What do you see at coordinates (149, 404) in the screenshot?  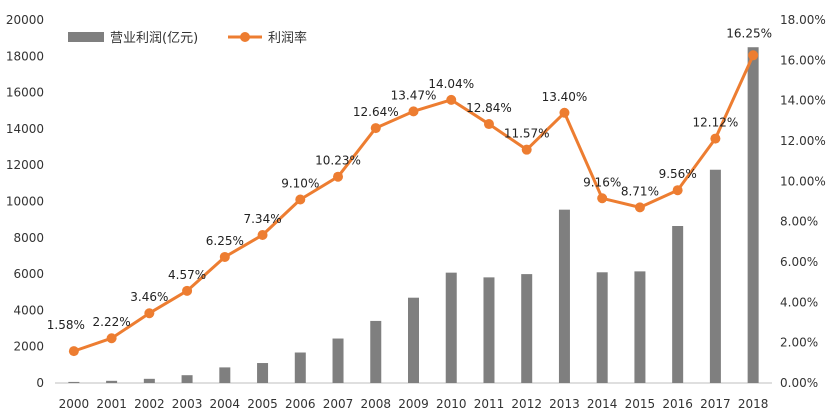 I see `x-tick-label: 2002` at bounding box center [149, 404].